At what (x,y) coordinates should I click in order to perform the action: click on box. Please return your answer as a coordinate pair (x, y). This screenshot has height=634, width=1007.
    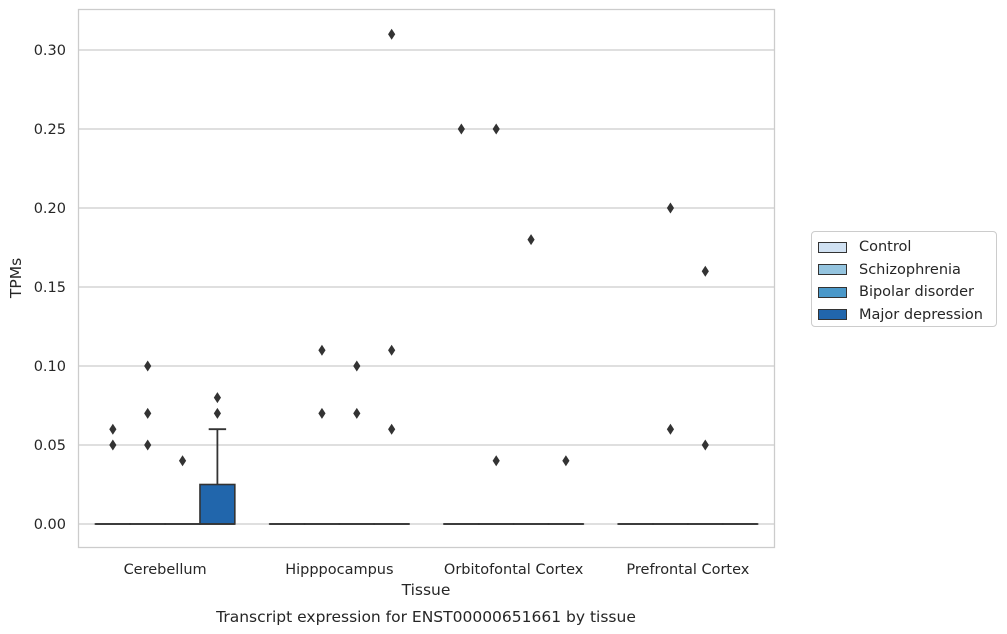
    Looking at the image, I should click on (217, 504).